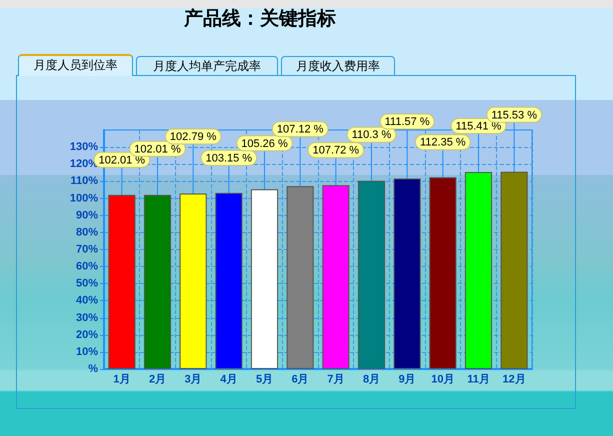 The width and height of the screenshot is (613, 436). Describe the element at coordinates (87, 300) in the screenshot. I see `y-tick-label: 40%` at that location.